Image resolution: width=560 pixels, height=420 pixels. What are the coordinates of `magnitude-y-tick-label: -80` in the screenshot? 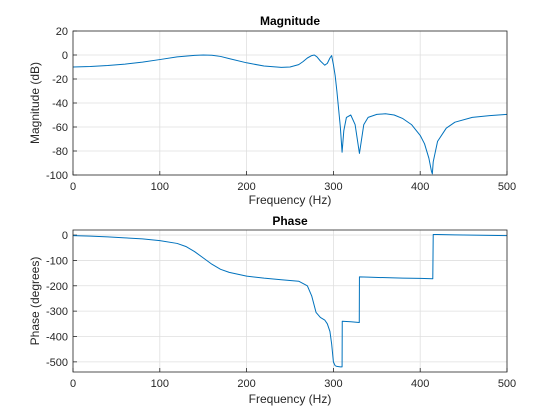 It's located at (60, 152).